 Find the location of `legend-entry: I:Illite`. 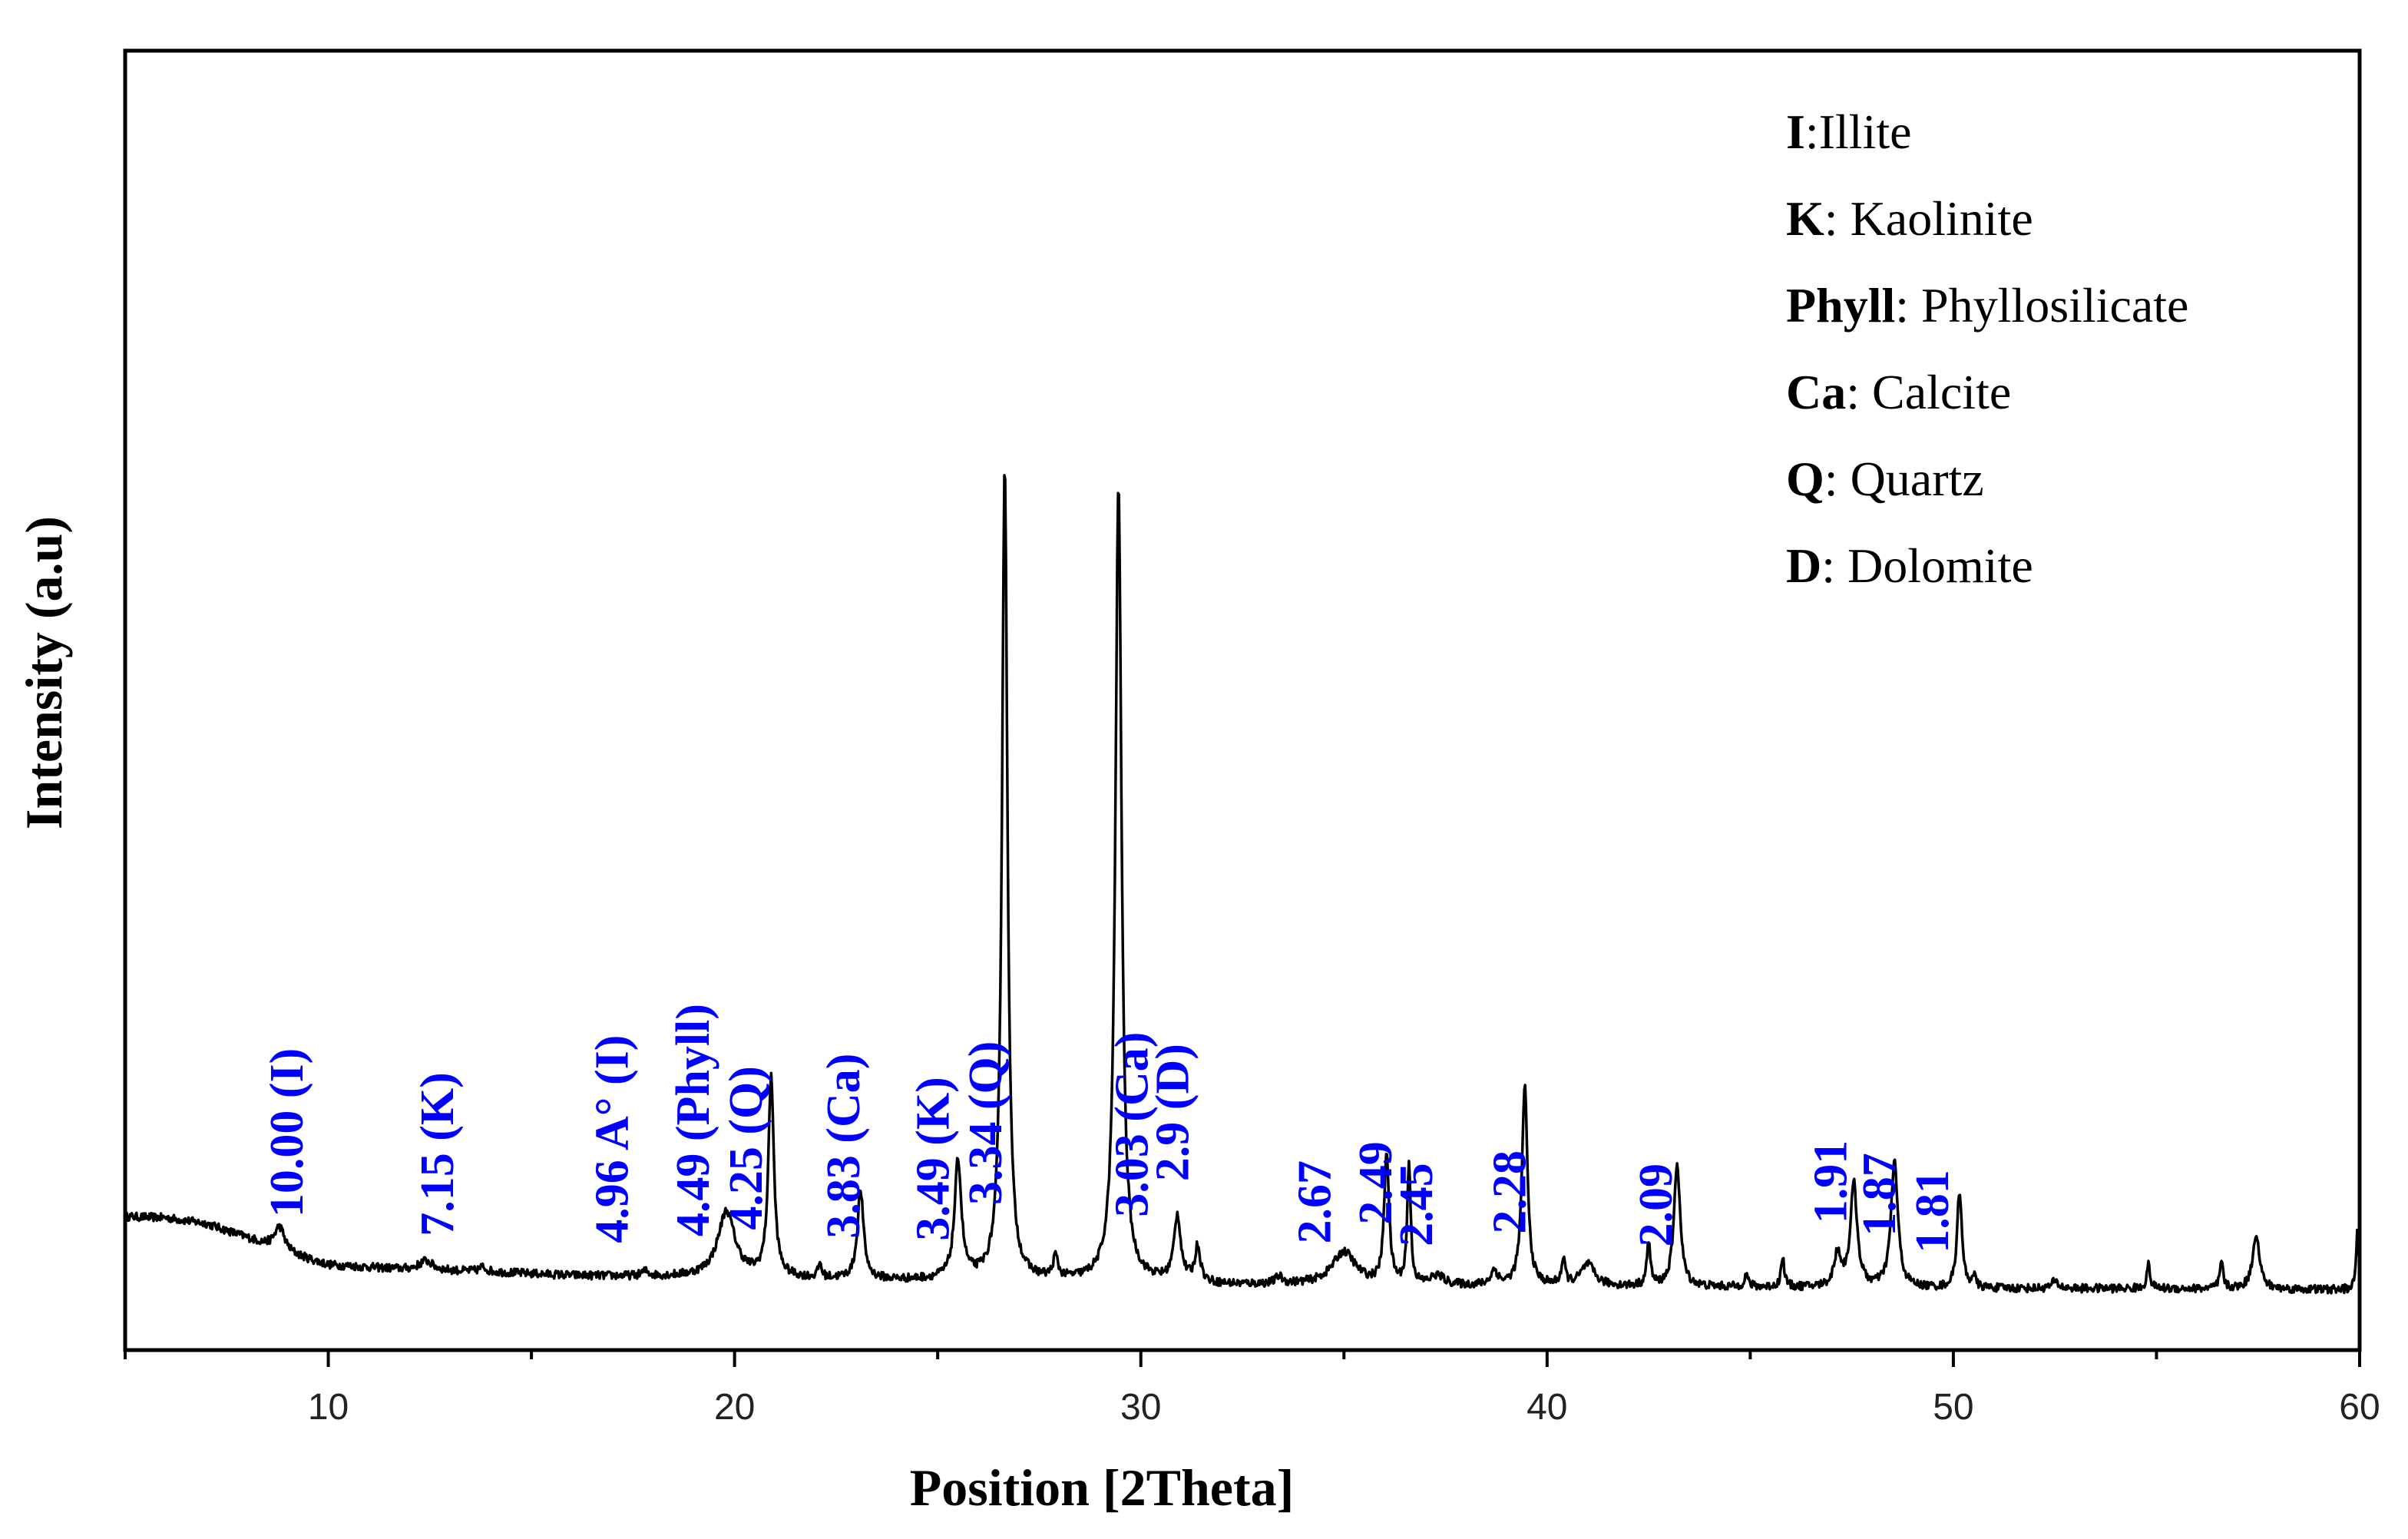

legend-entry: I:Illite is located at coordinates (1849, 131).